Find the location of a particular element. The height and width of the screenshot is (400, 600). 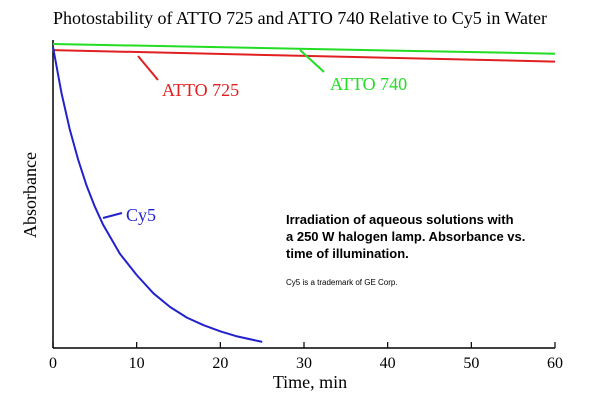

x-axis-label: Time, min is located at coordinates (310, 382).